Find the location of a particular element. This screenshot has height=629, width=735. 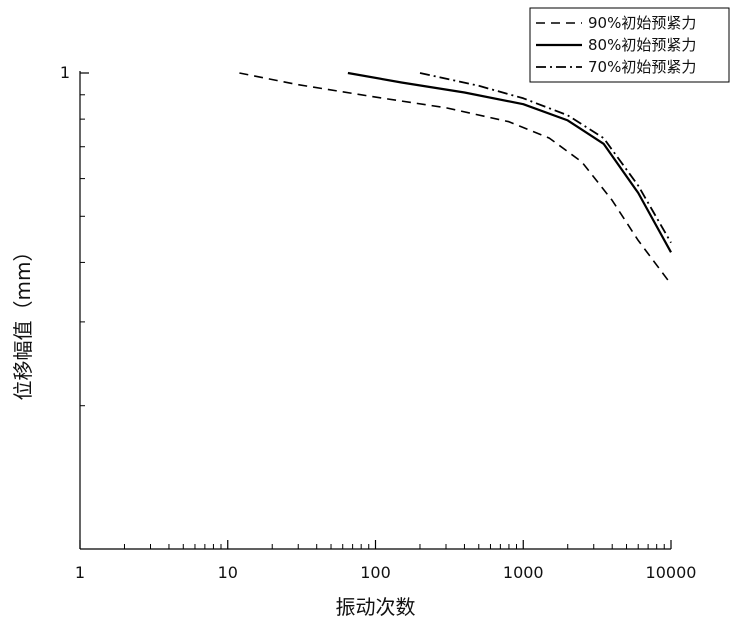

x-tick-label: 1 is located at coordinates (80, 572).